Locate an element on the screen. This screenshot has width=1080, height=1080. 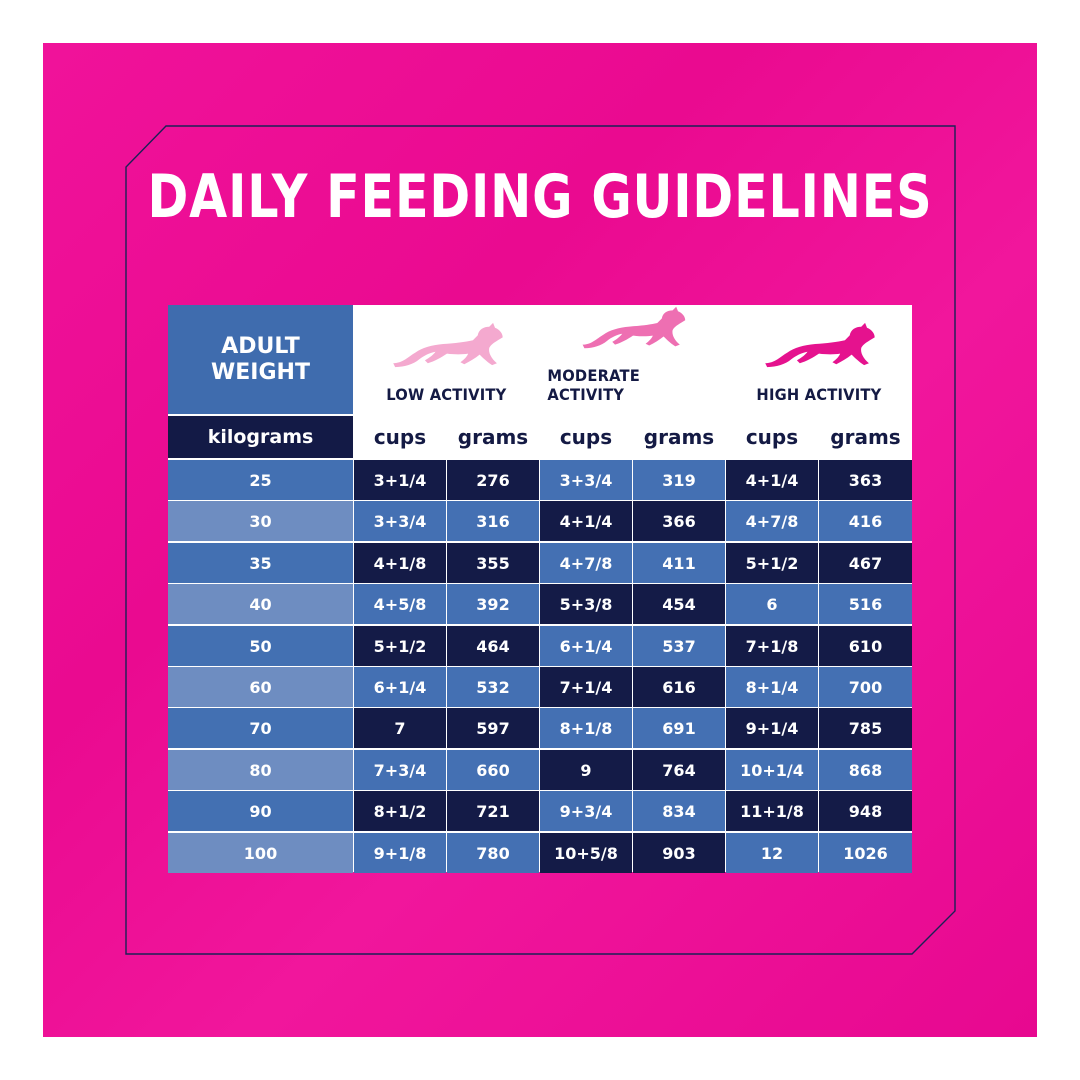
weight-cell: 50 is located at coordinates (260, 646).